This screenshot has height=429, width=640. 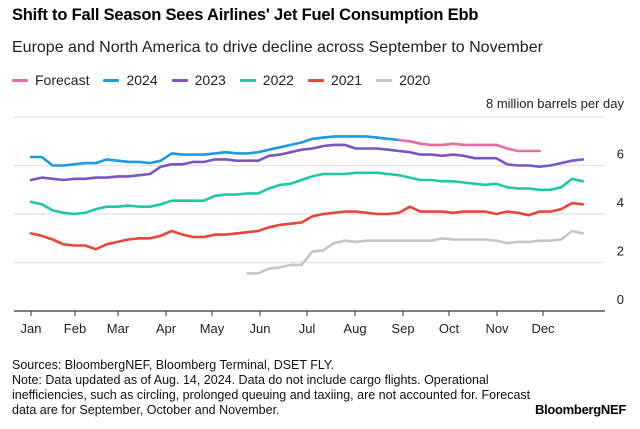 I want to click on legend-item: 2021, so click(x=335, y=80).